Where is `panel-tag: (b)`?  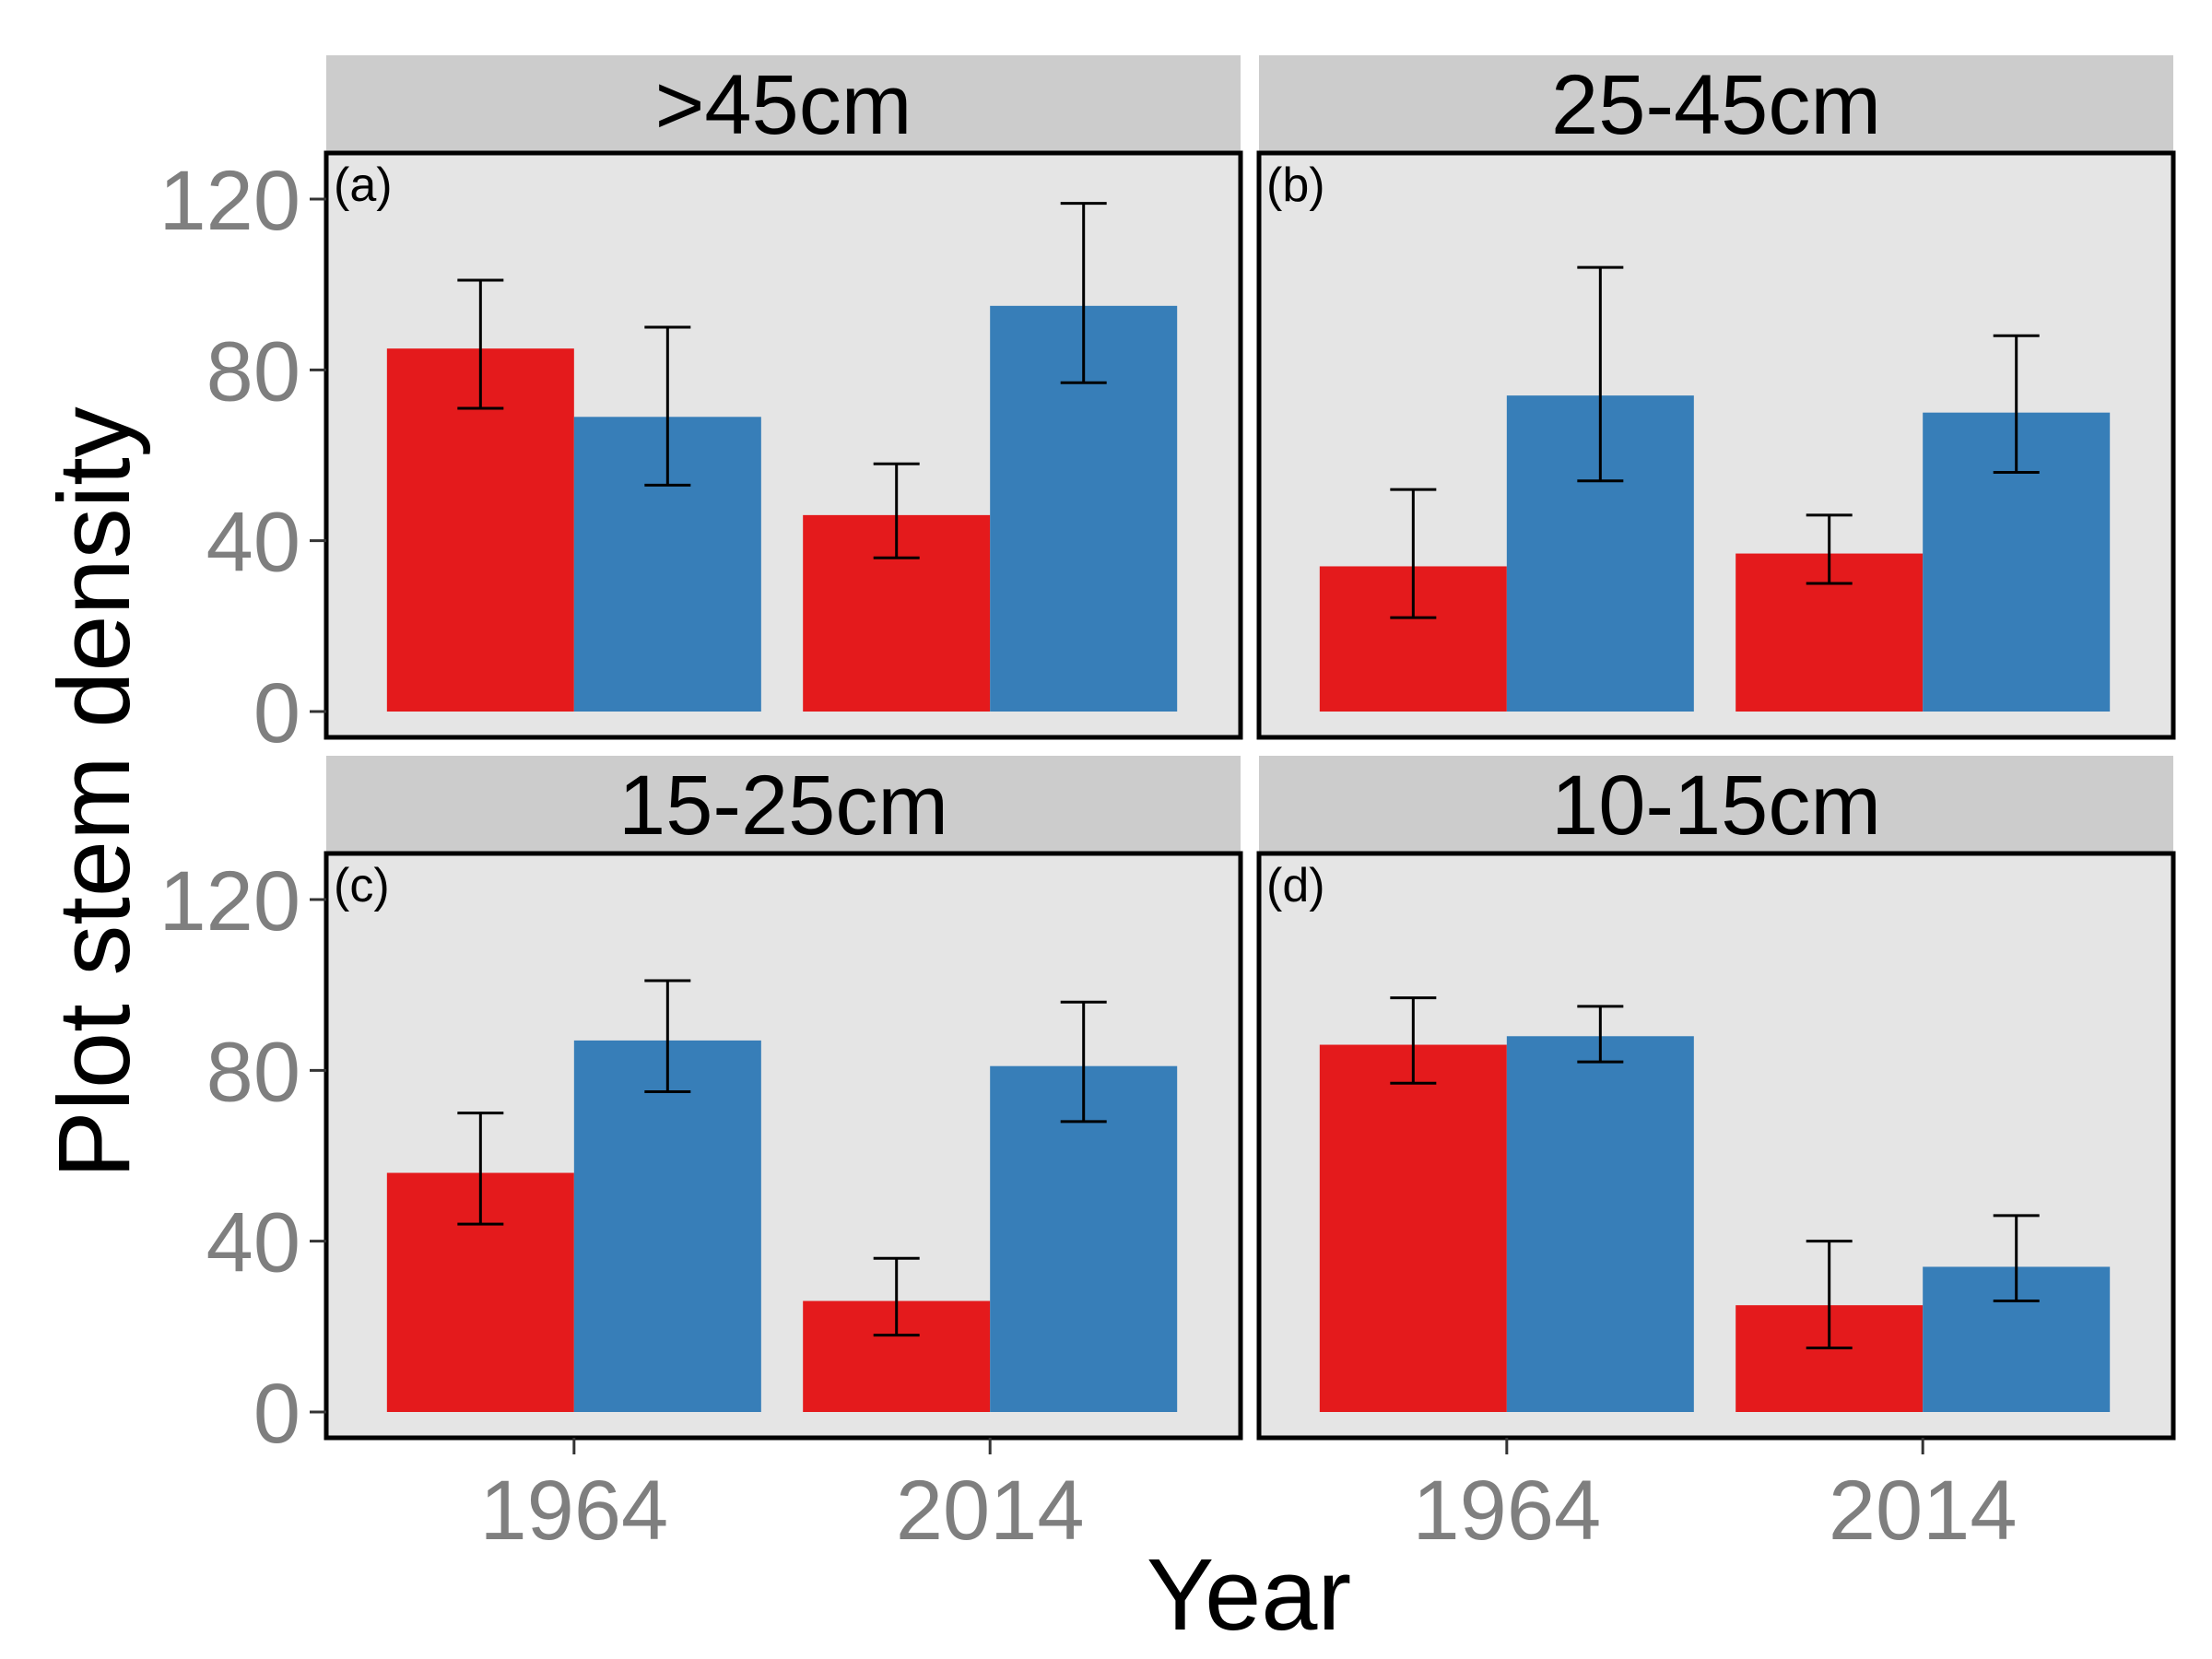
panel-tag: (b) is located at coordinates (1295, 185).